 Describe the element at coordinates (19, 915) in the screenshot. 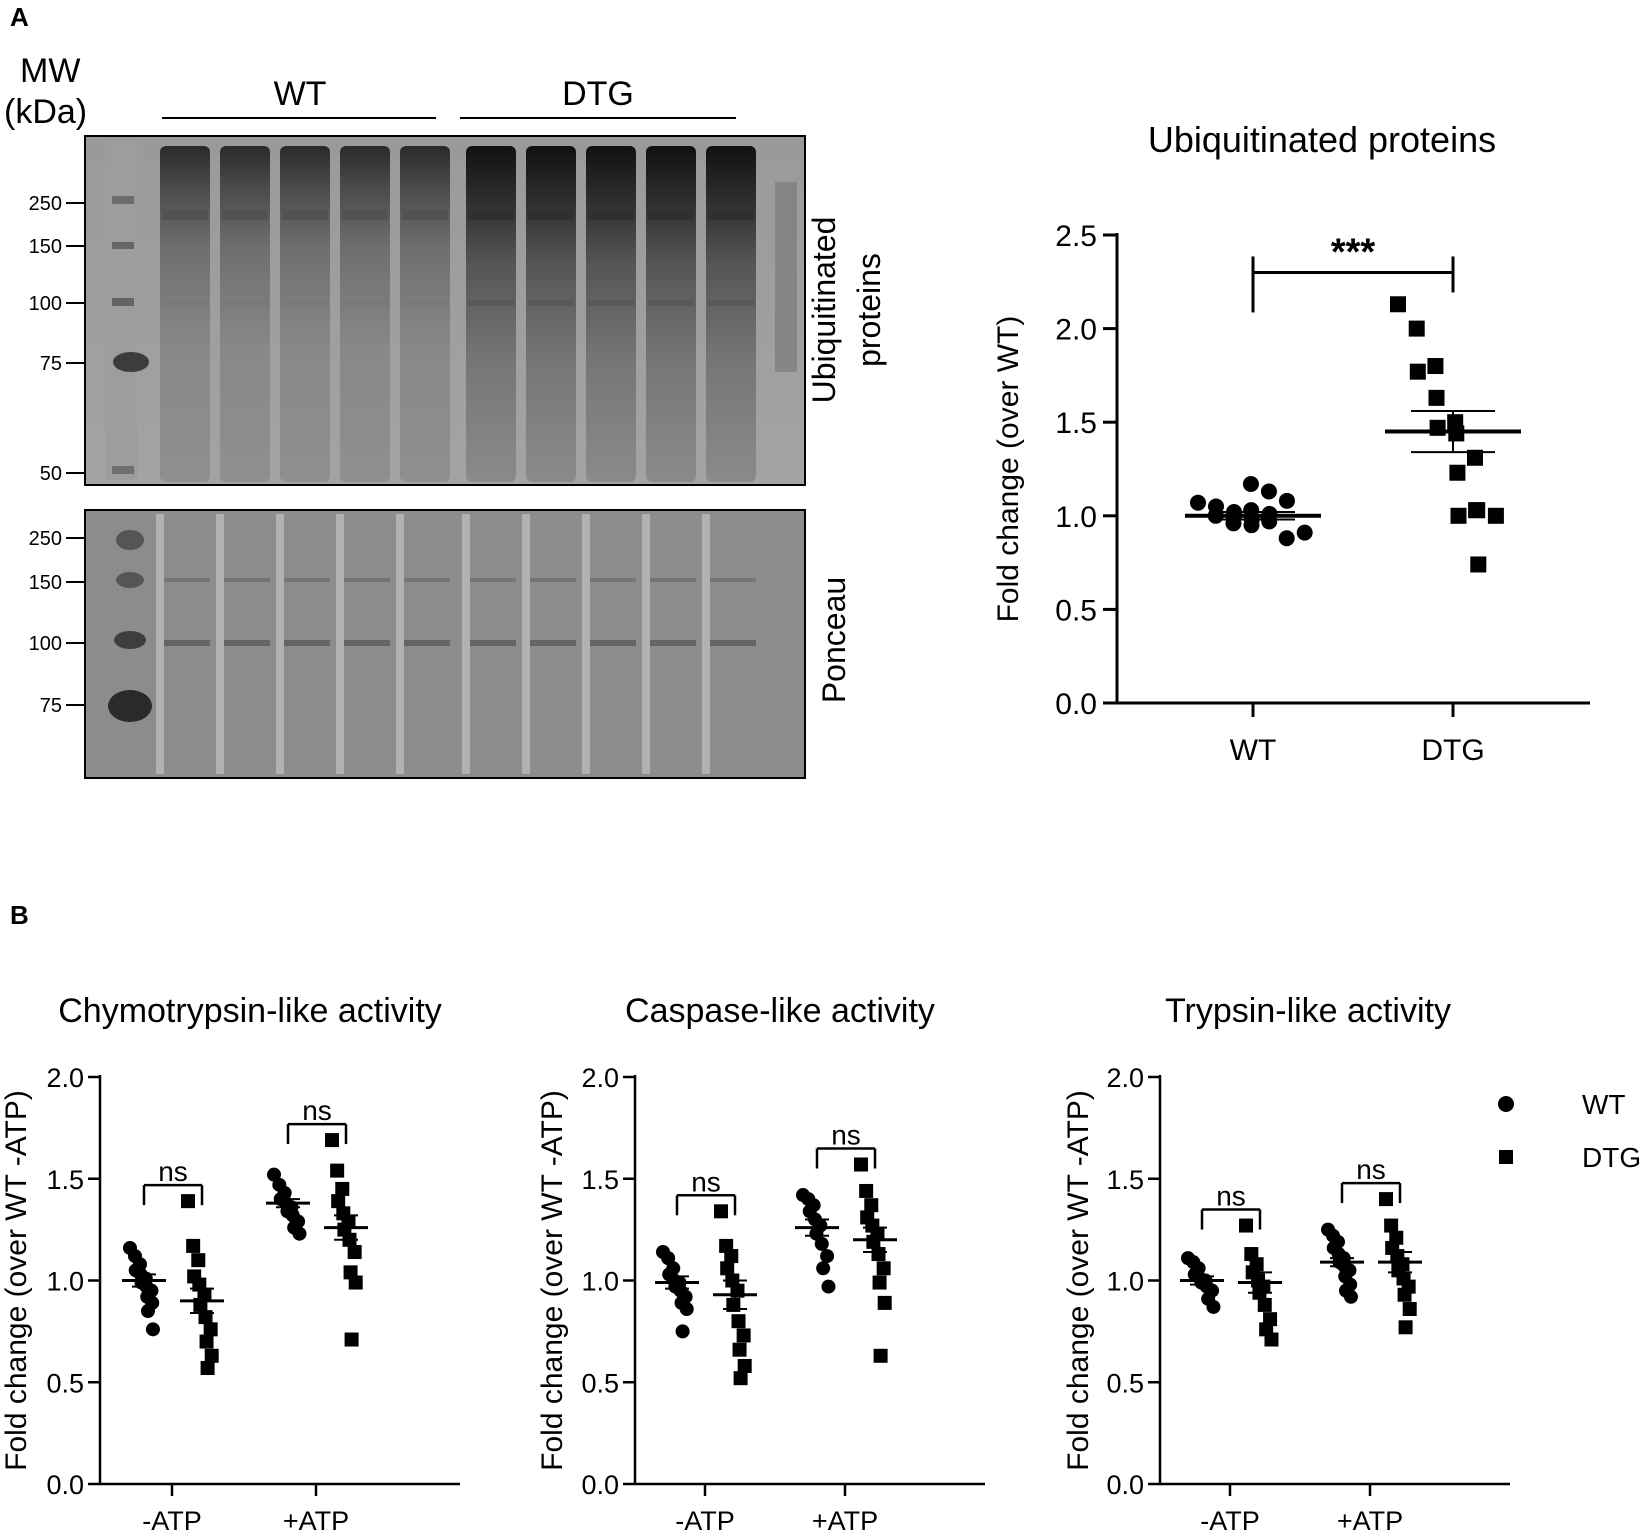

I see `panel-b-letter: B` at that location.